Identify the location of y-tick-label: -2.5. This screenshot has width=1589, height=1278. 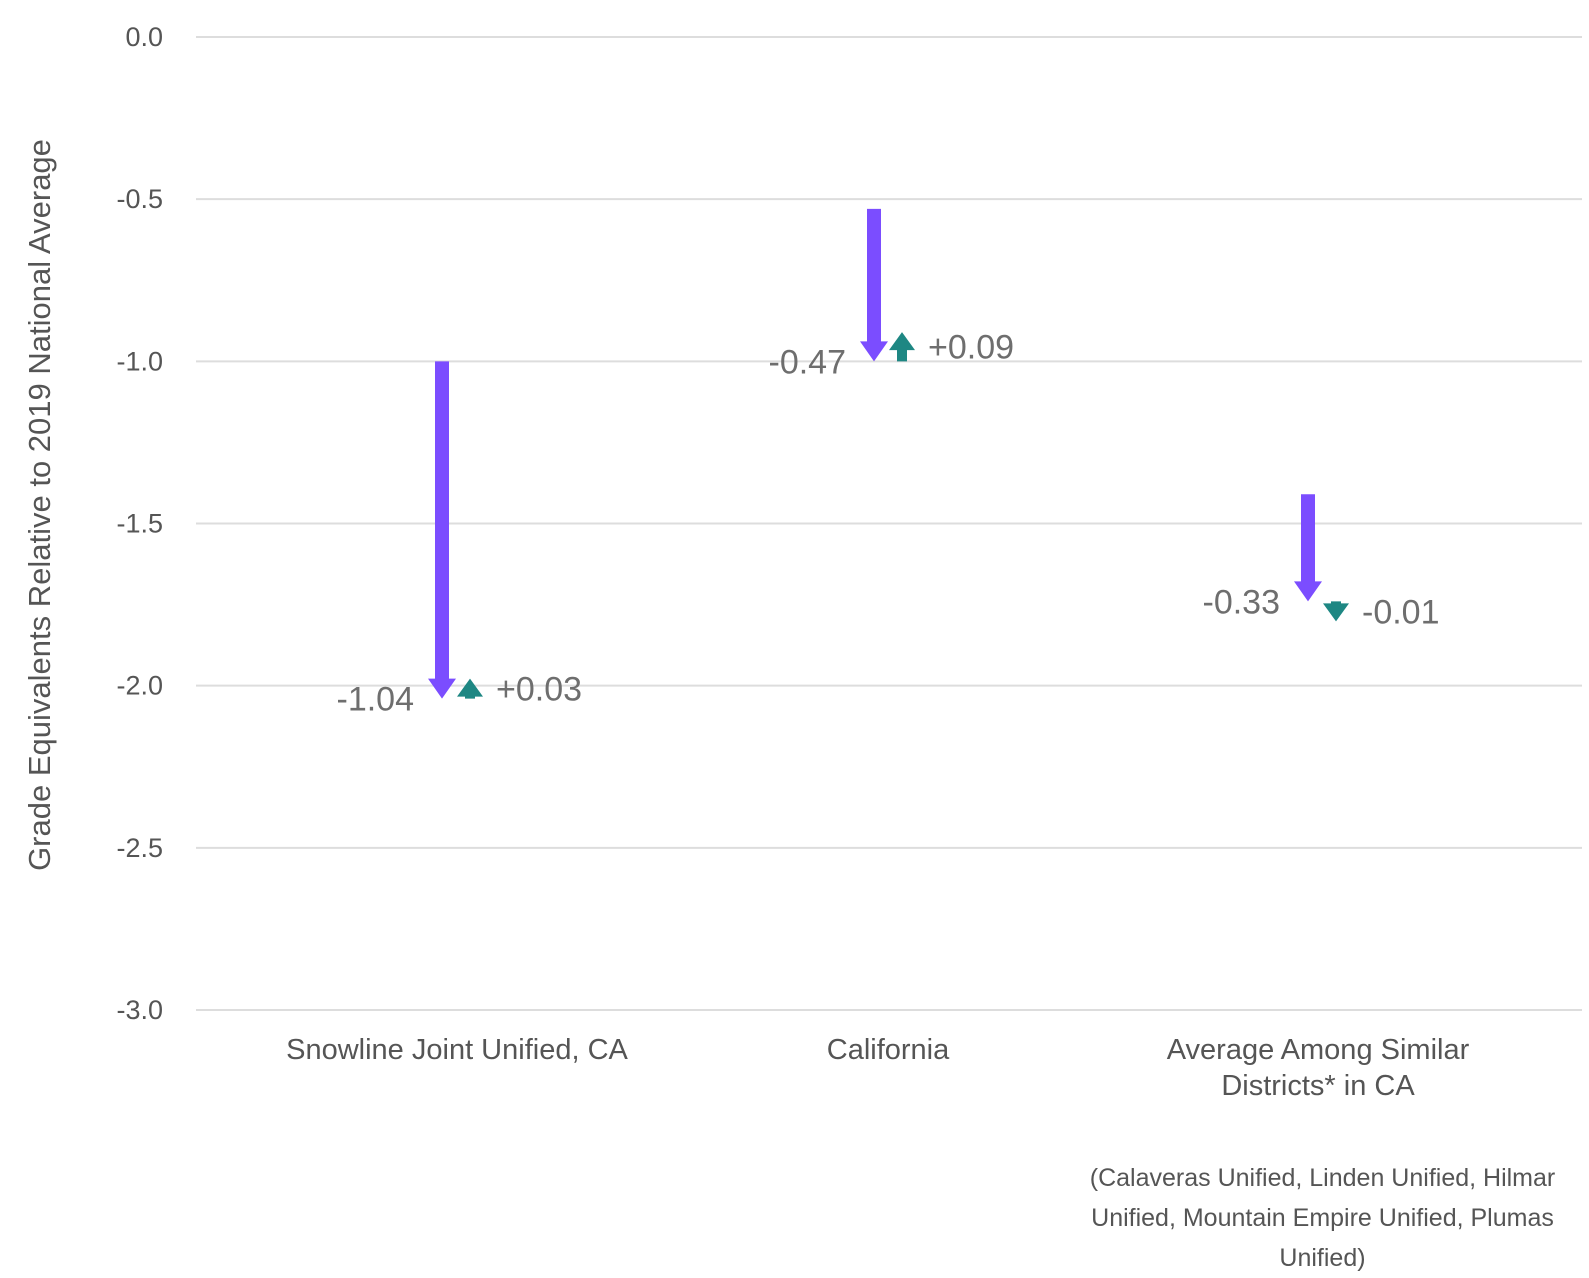
(139, 848).